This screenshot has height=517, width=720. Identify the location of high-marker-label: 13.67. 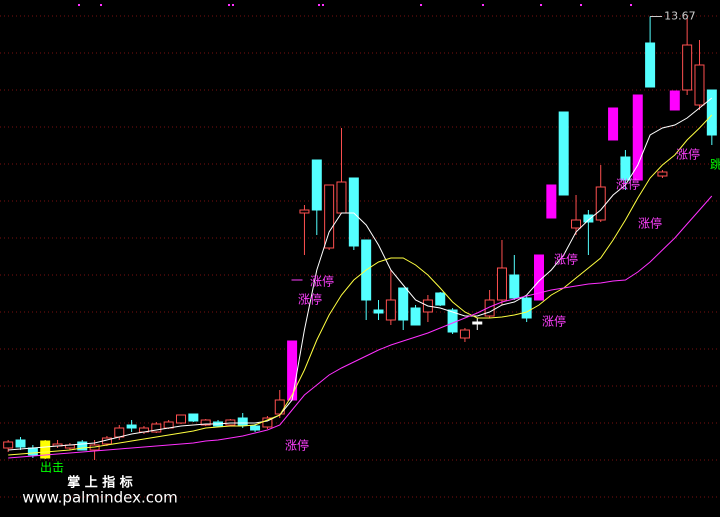
(680, 16).